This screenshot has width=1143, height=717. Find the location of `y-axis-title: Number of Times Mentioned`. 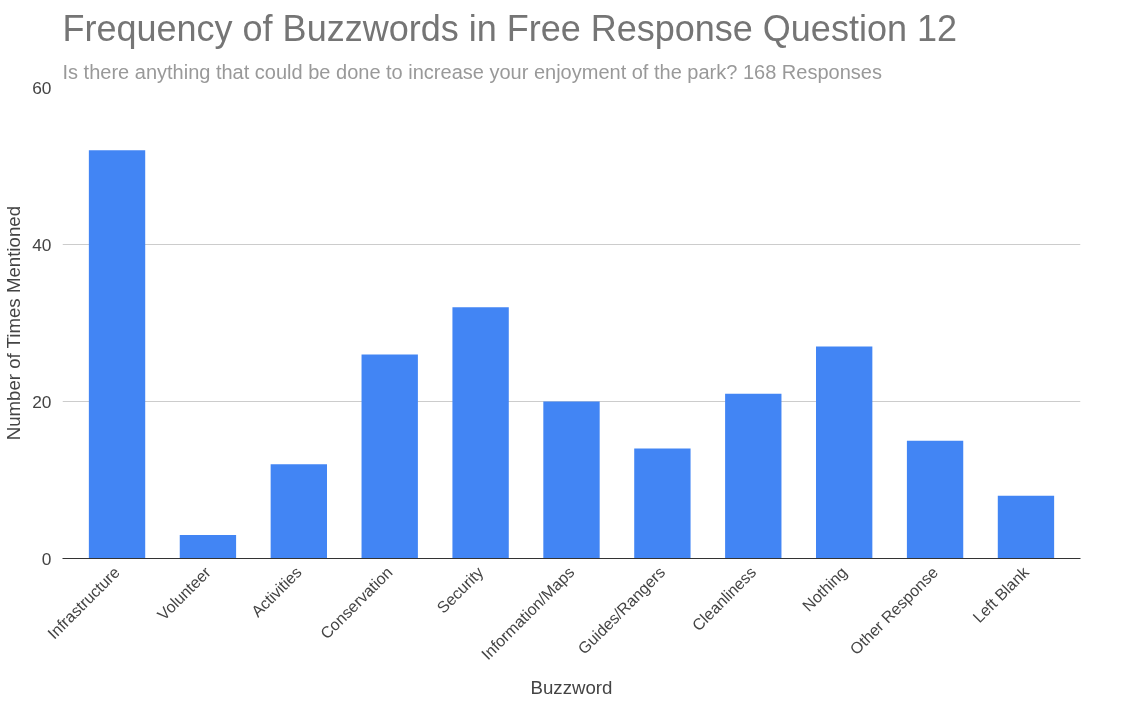

y-axis-title: Number of Times Mentioned is located at coordinates (14, 323).